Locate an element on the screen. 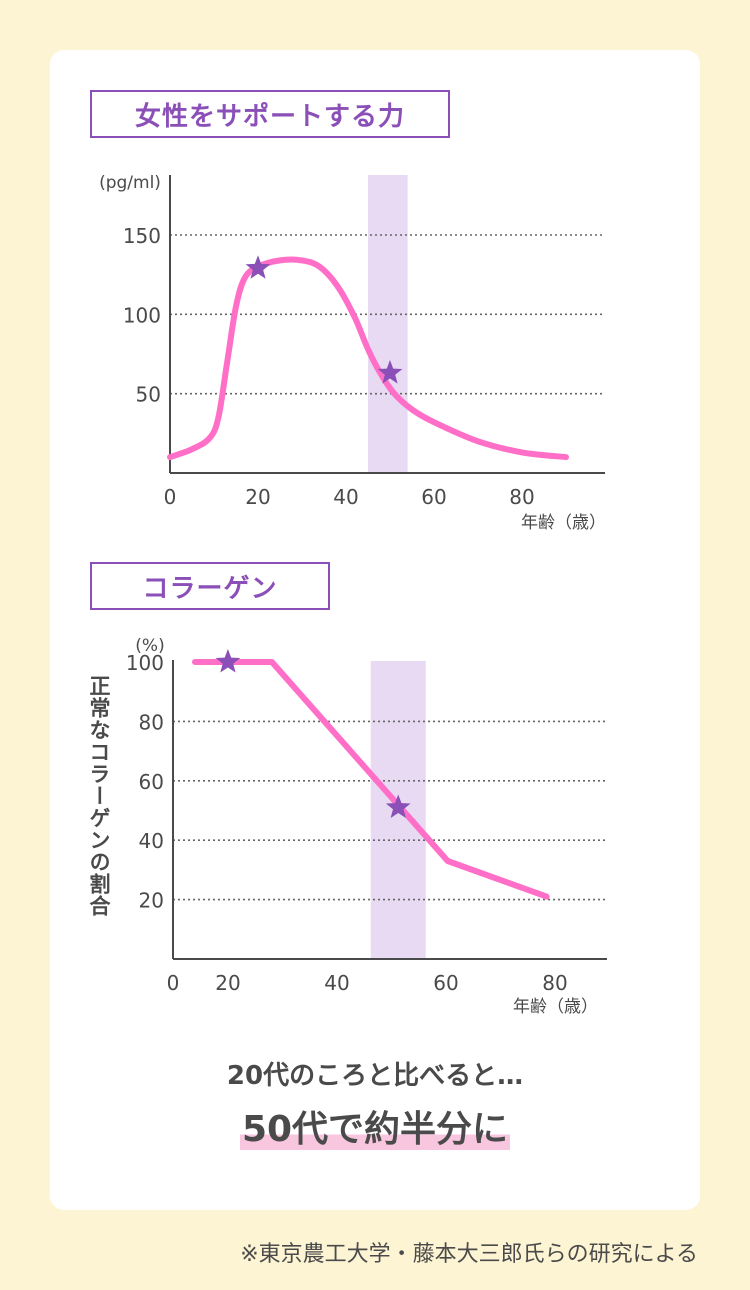 This screenshot has height=1290, width=750. chart1-x-axis-label: 年齢（歳） is located at coordinates (563, 523).